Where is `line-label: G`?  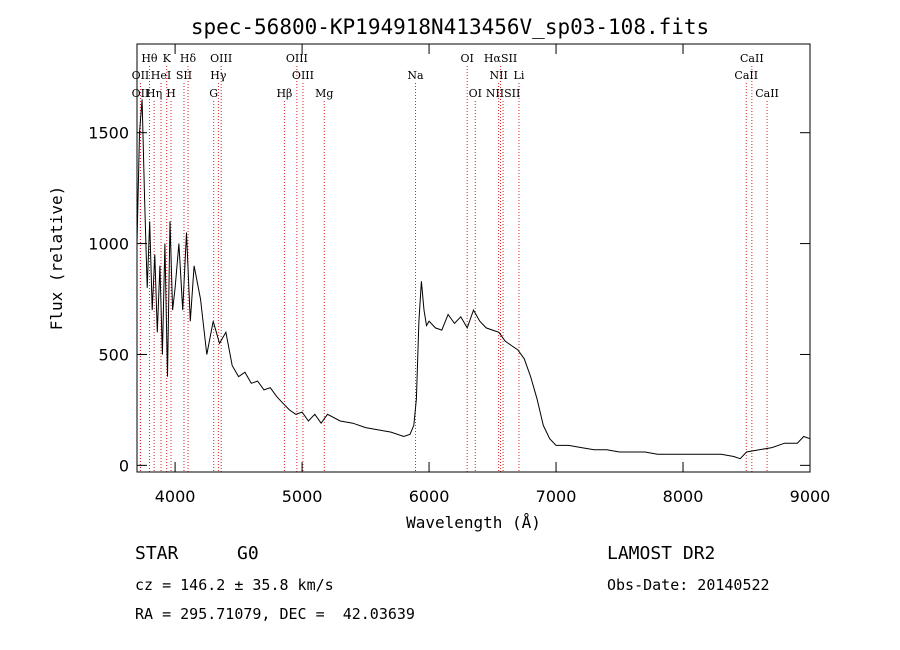 line-label: G is located at coordinates (213, 93).